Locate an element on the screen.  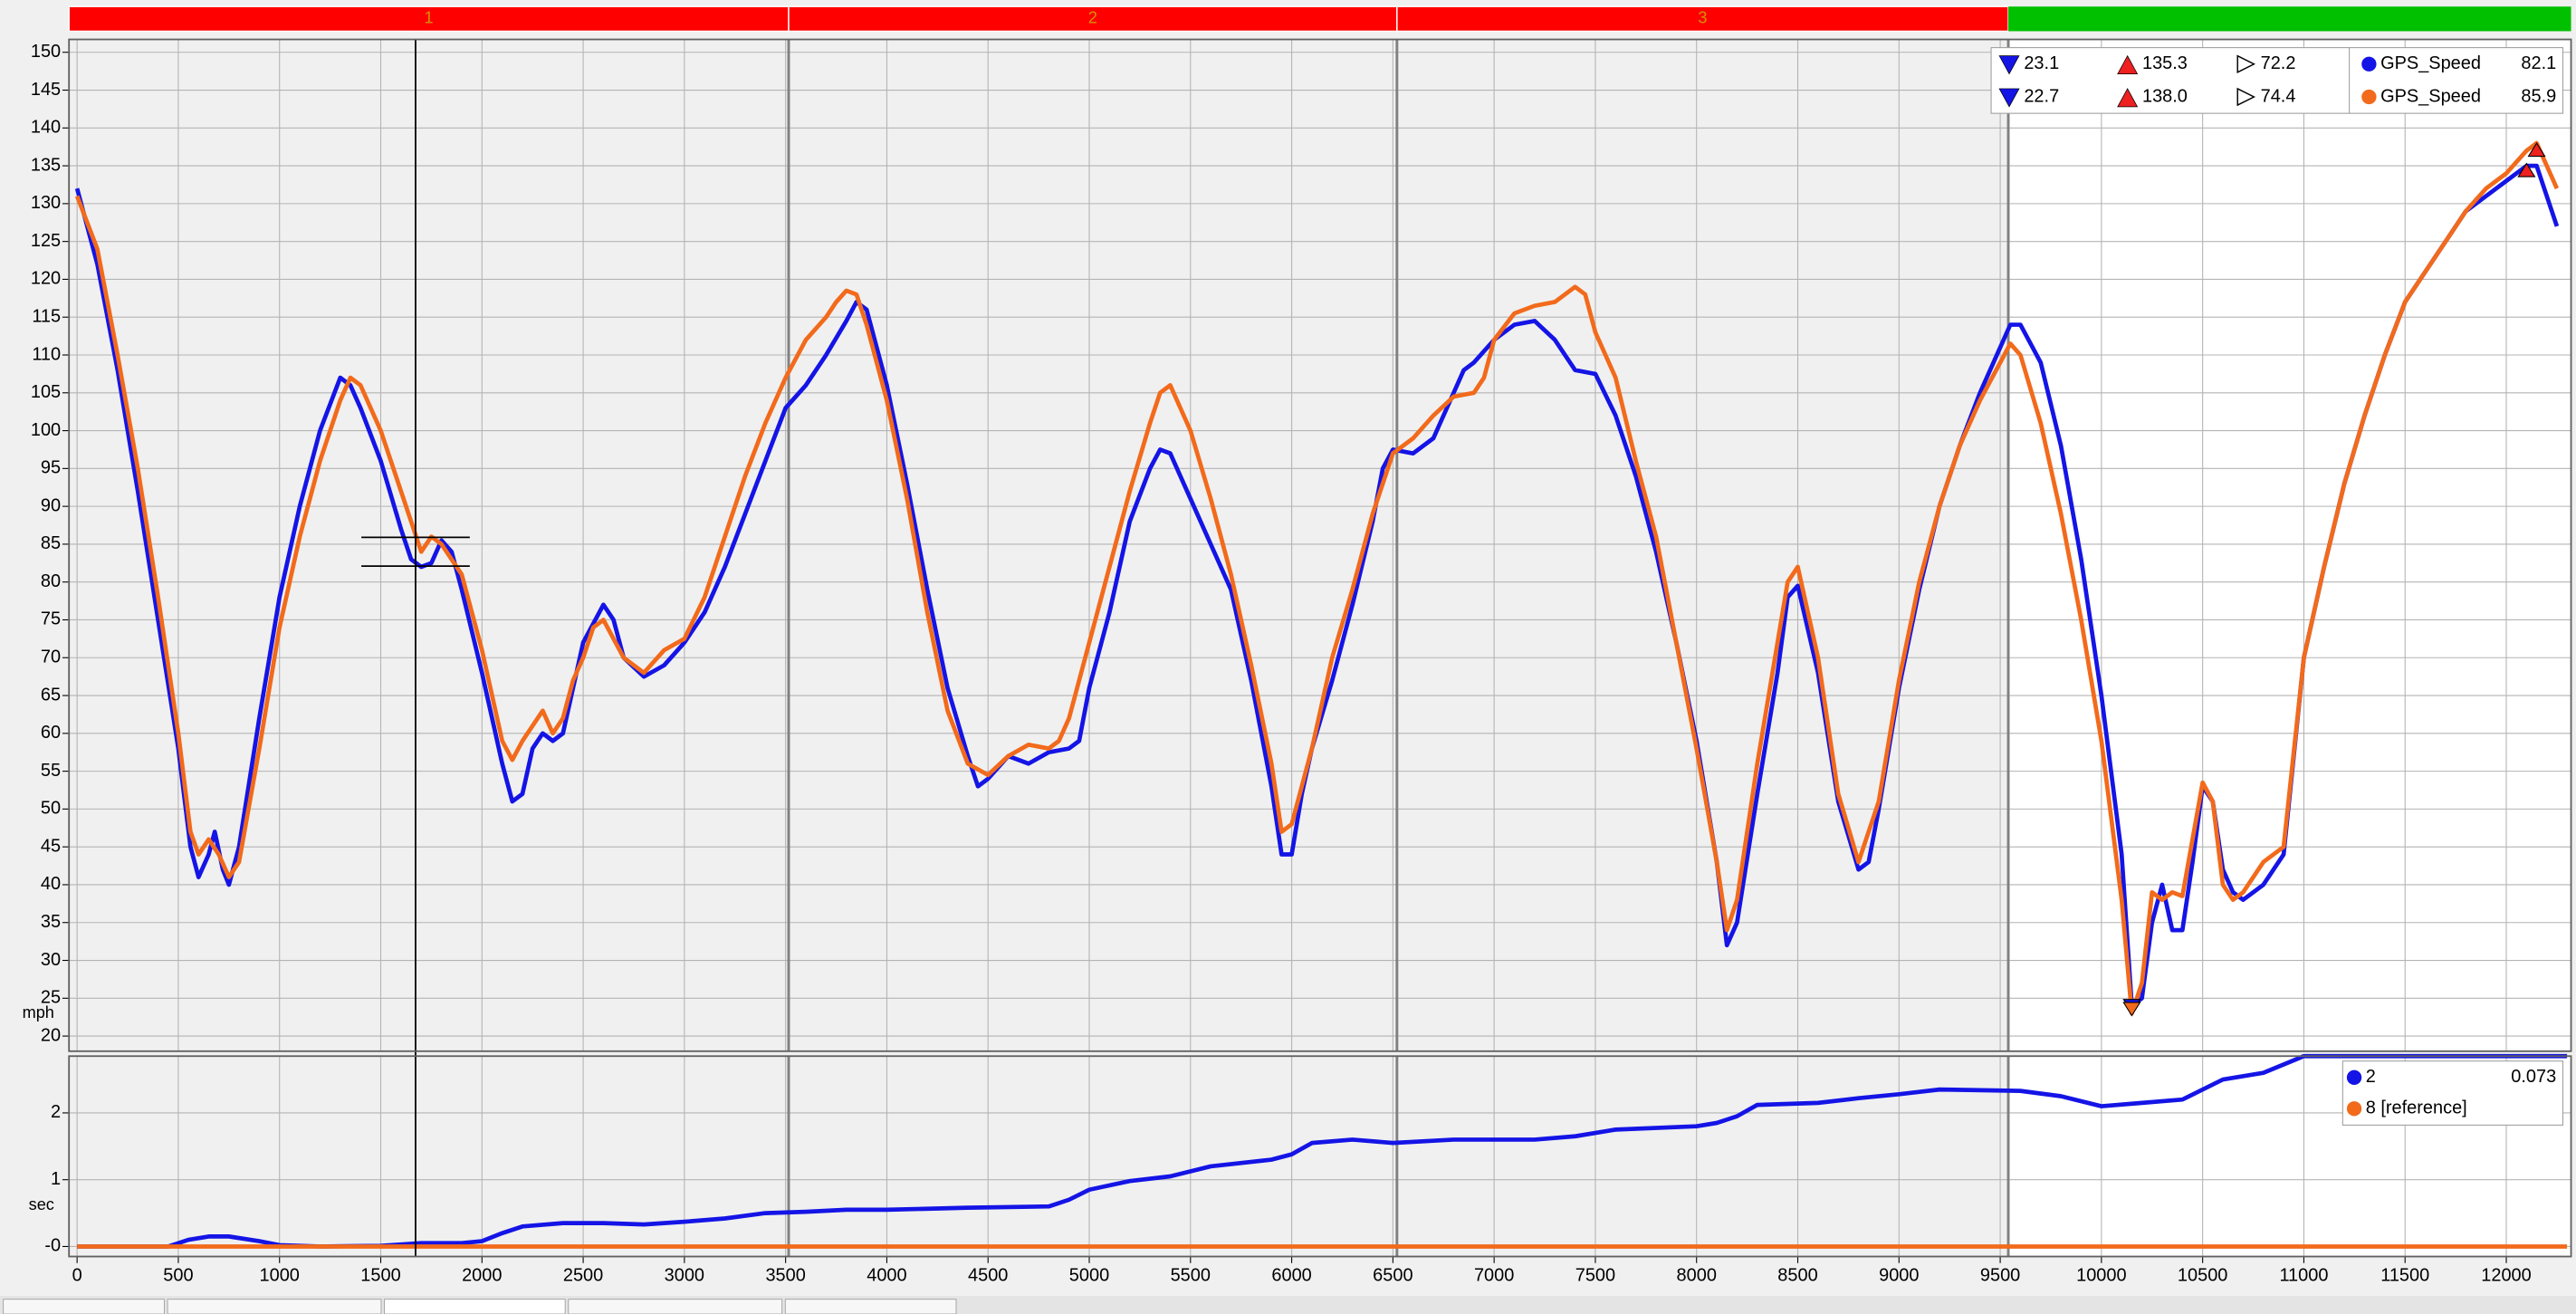
y-tick-label: 90 is located at coordinates (51, 505).